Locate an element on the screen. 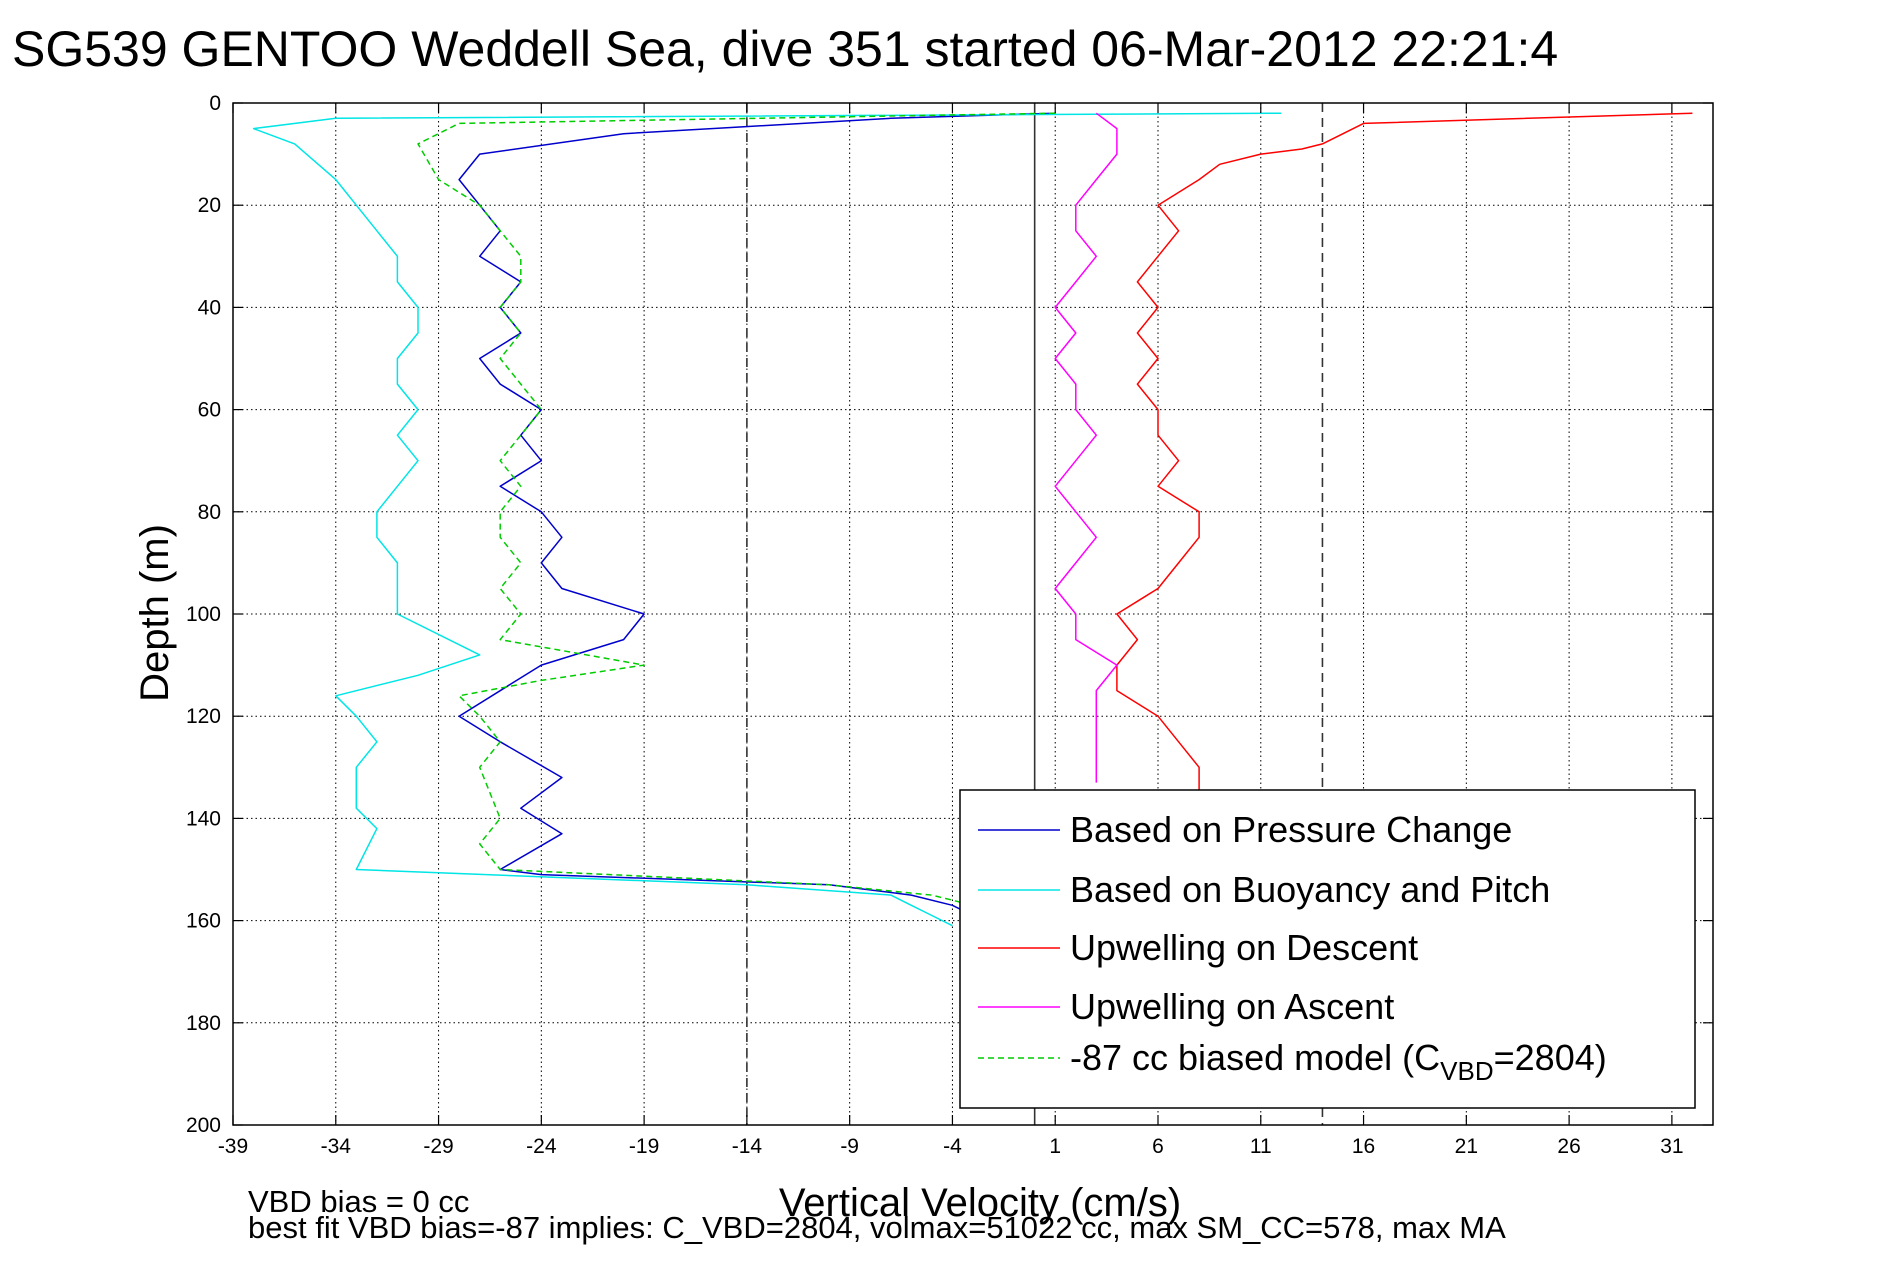  y-tick-label-6: 120 is located at coordinates (203, 716).